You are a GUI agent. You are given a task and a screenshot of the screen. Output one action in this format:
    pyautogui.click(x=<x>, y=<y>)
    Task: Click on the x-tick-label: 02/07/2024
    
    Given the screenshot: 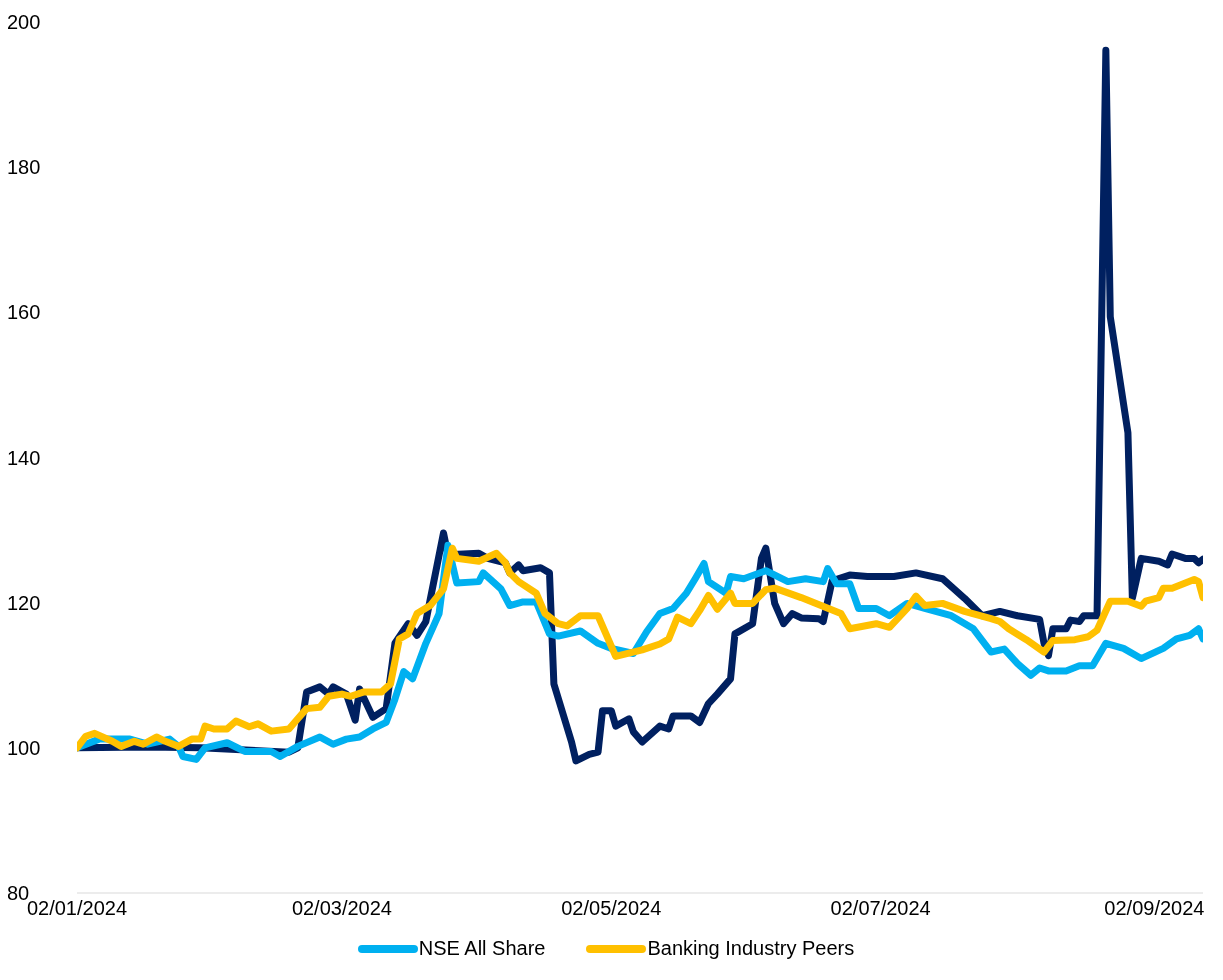 What is the action you would take?
    pyautogui.click(x=880, y=908)
    